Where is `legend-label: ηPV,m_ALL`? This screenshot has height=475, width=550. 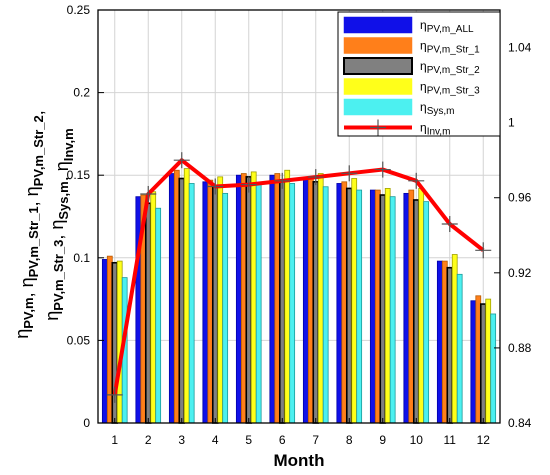
legend-label: ηPV,m_ALL is located at coordinates (447, 26).